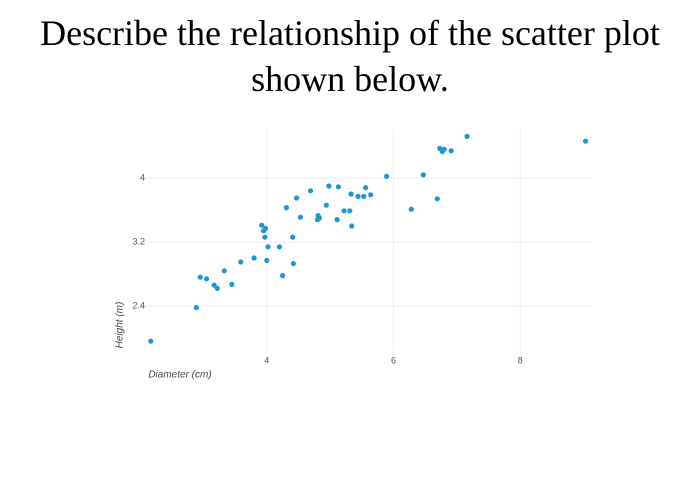 Image resolution: width=700 pixels, height=500 pixels. Describe the element at coordinates (266, 360) in the screenshot. I see `x-tick-label: 4` at that location.